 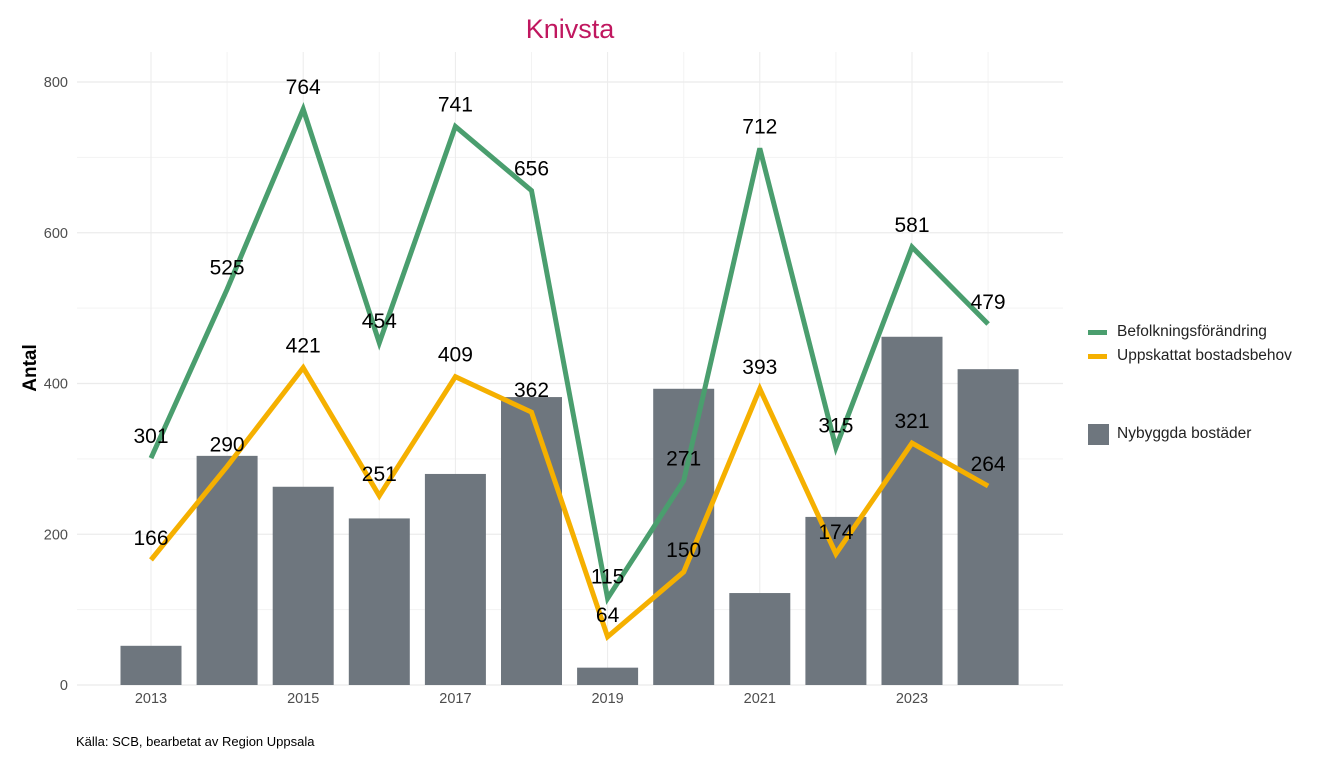 I want to click on data-label: 251, so click(x=379, y=474).